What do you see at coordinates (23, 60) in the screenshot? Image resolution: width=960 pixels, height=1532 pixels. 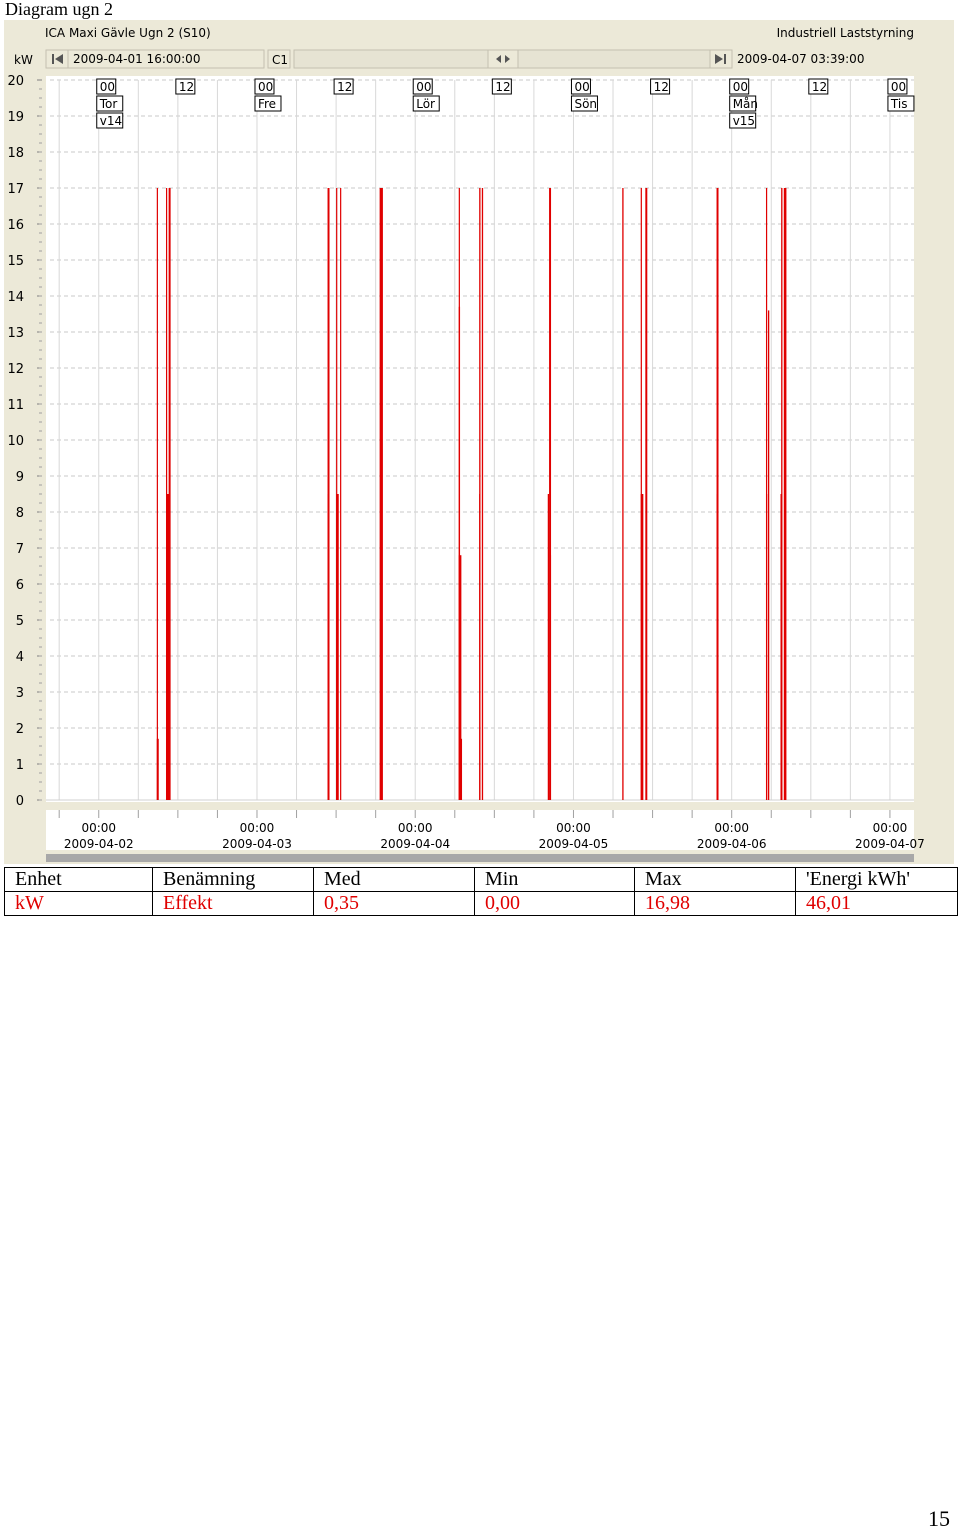 I see `unit-label: kW` at bounding box center [23, 60].